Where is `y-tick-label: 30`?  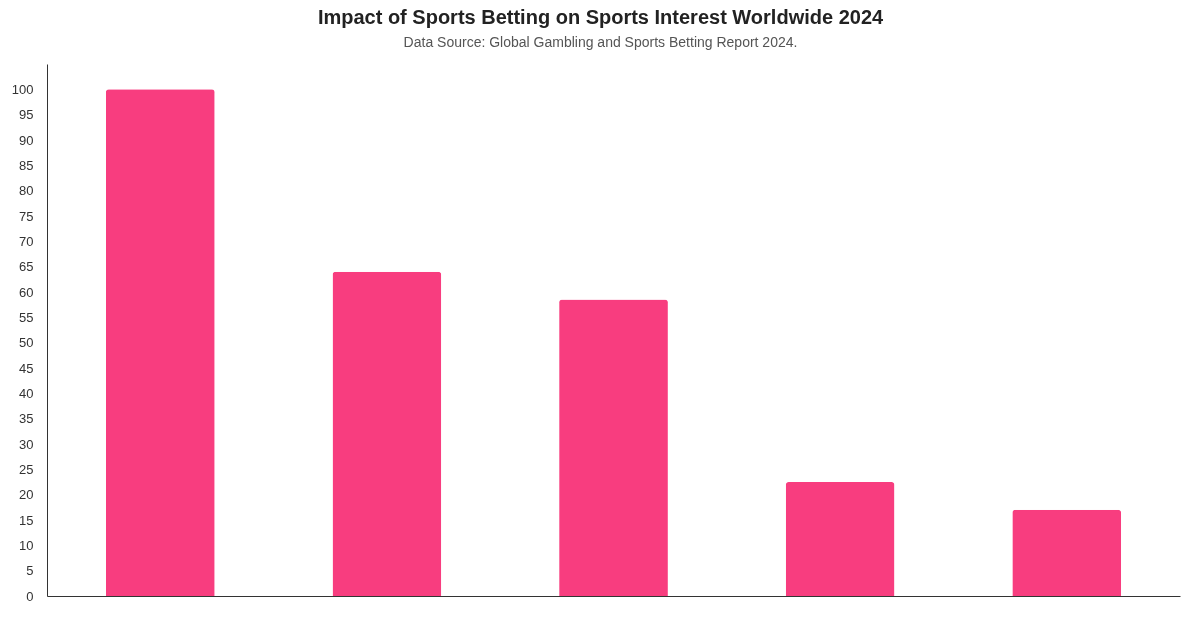 y-tick-label: 30 is located at coordinates (26, 444).